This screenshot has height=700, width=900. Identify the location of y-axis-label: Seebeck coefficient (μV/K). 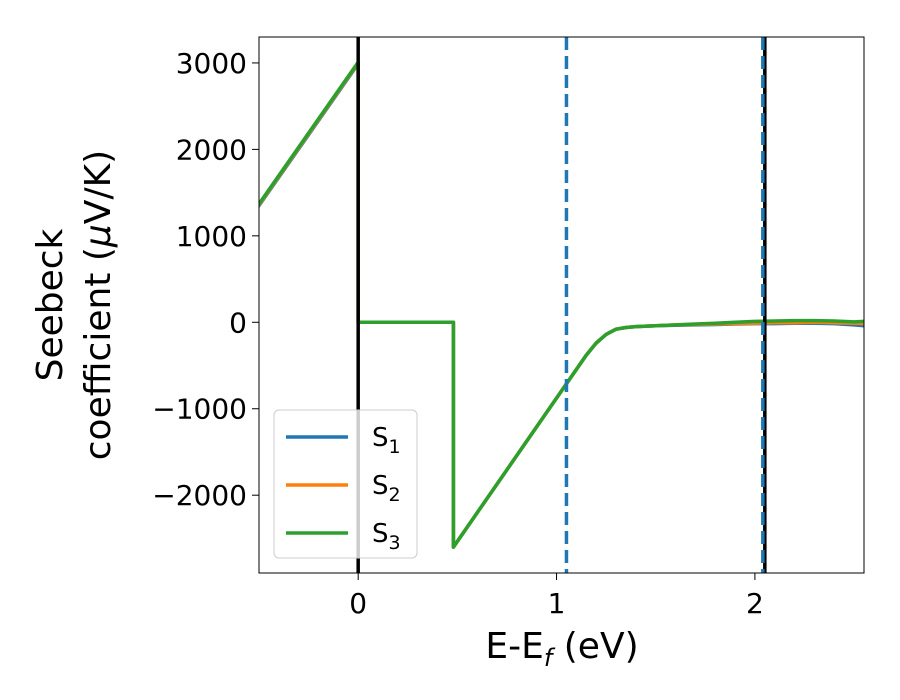
(74, 305).